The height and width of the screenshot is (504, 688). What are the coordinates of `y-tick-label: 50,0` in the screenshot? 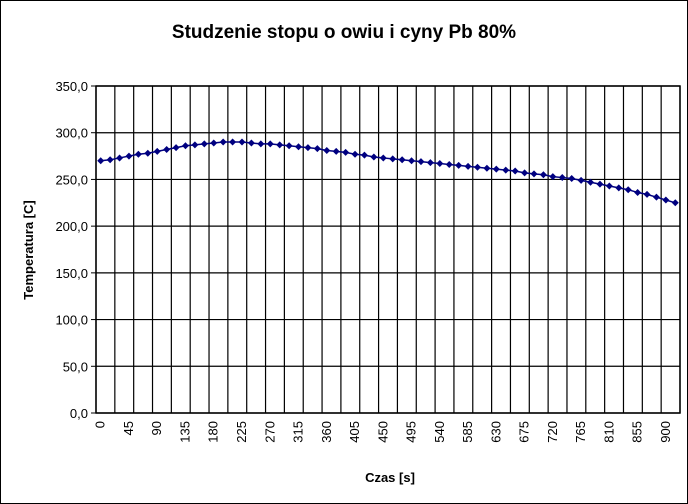 It's located at (75, 366).